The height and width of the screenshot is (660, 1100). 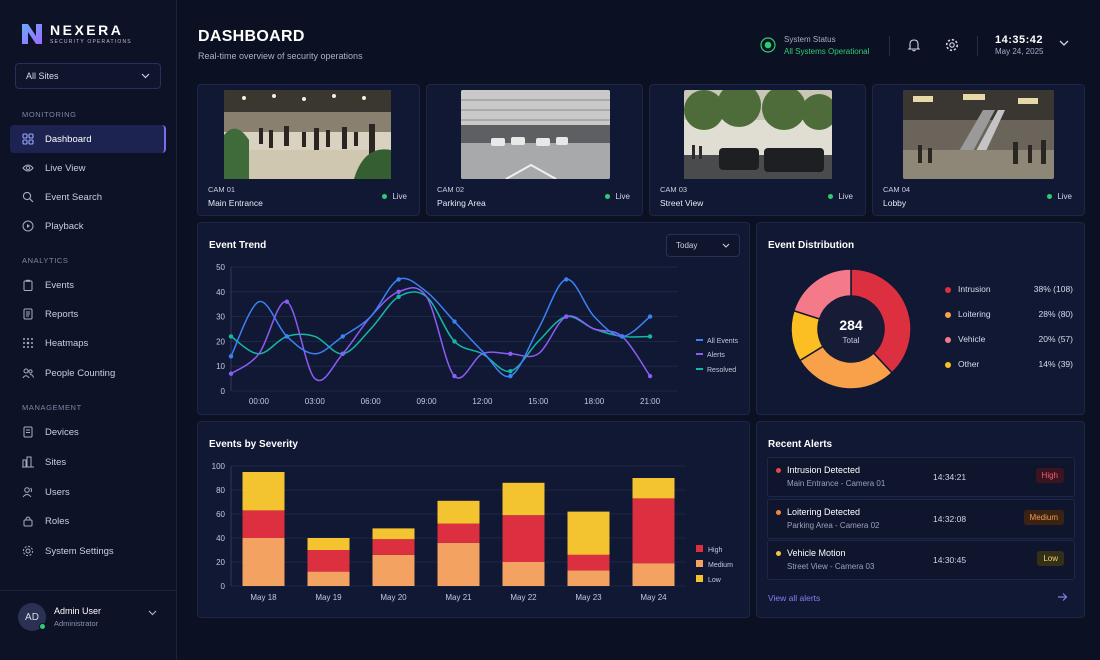 What do you see at coordinates (1009, 314) in the screenshot?
I see `legend-item: Loitering 28% (80)` at bounding box center [1009, 314].